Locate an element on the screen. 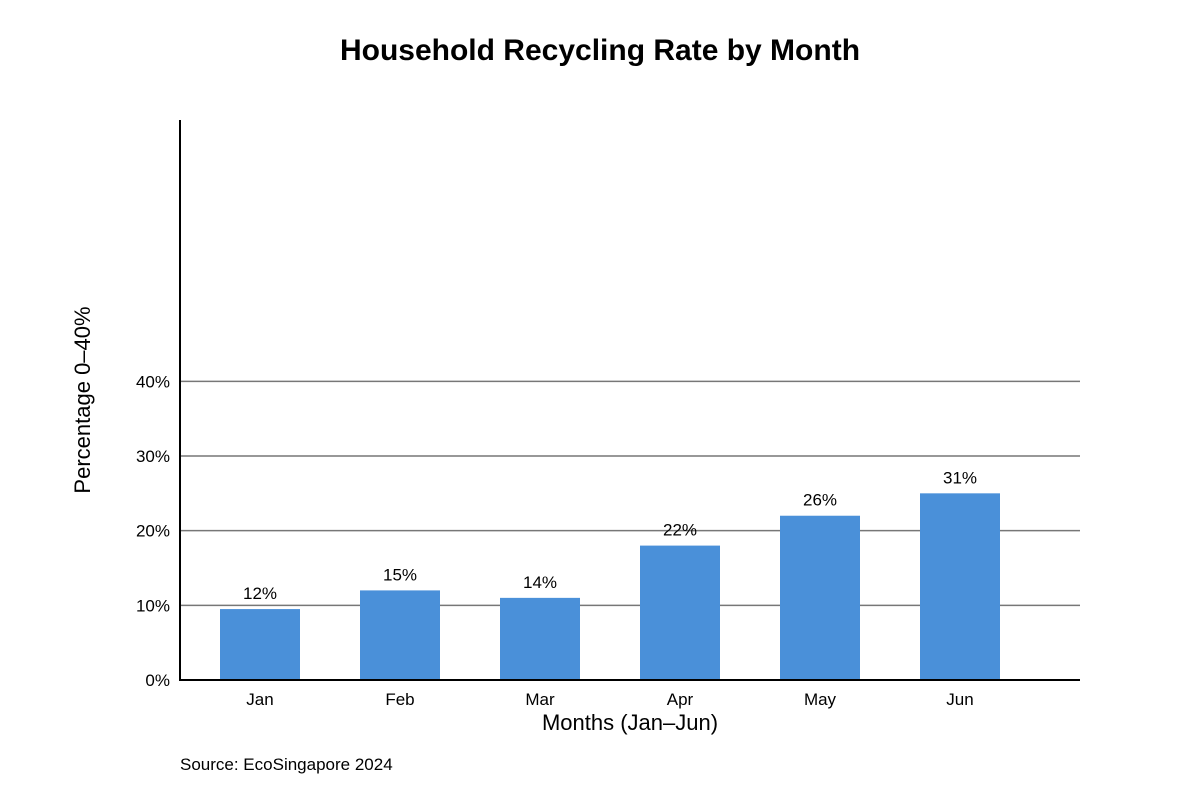  x-tick-label: Mar is located at coordinates (540, 699).